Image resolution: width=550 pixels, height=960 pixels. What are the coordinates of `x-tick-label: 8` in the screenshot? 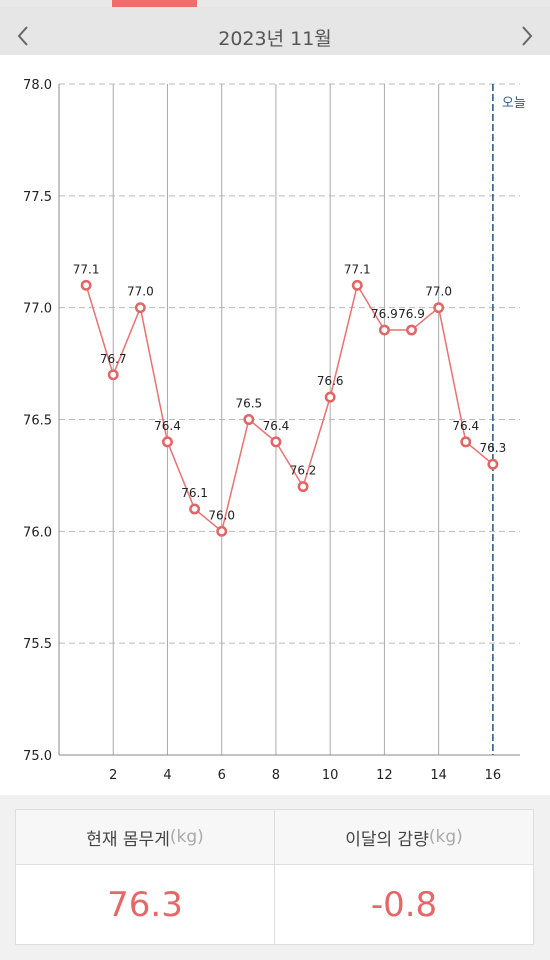 It's located at (276, 775).